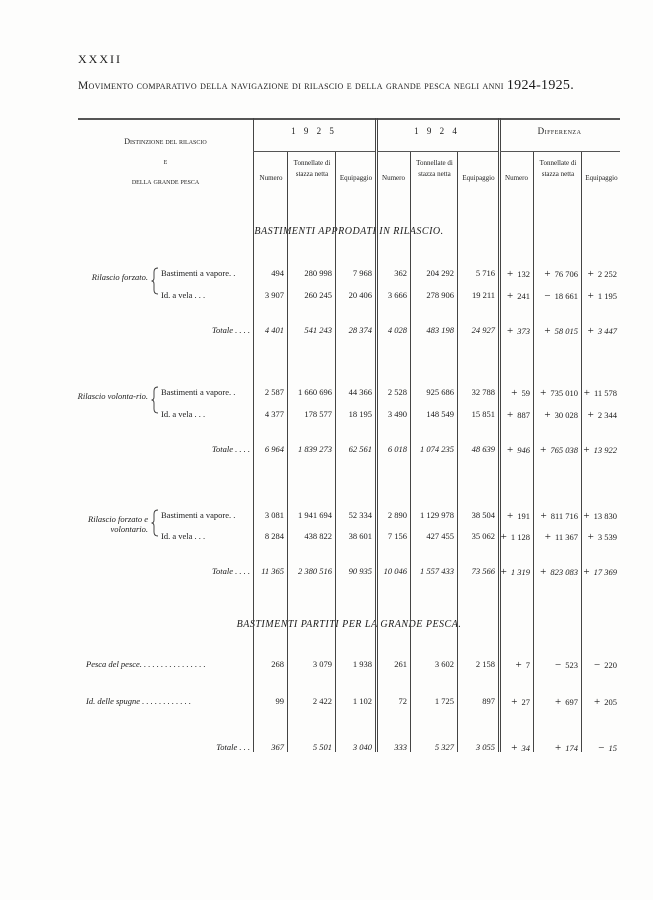 The height and width of the screenshot is (900, 653). What do you see at coordinates (485, 273) in the screenshot?
I see `cell-equipaggio: 5 716` at bounding box center [485, 273].